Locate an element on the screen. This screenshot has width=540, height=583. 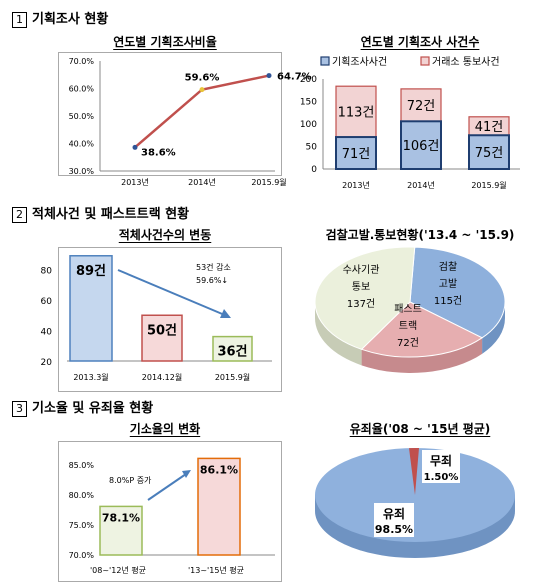
chart1-data-label: 59.6% is located at coordinates (202, 78).